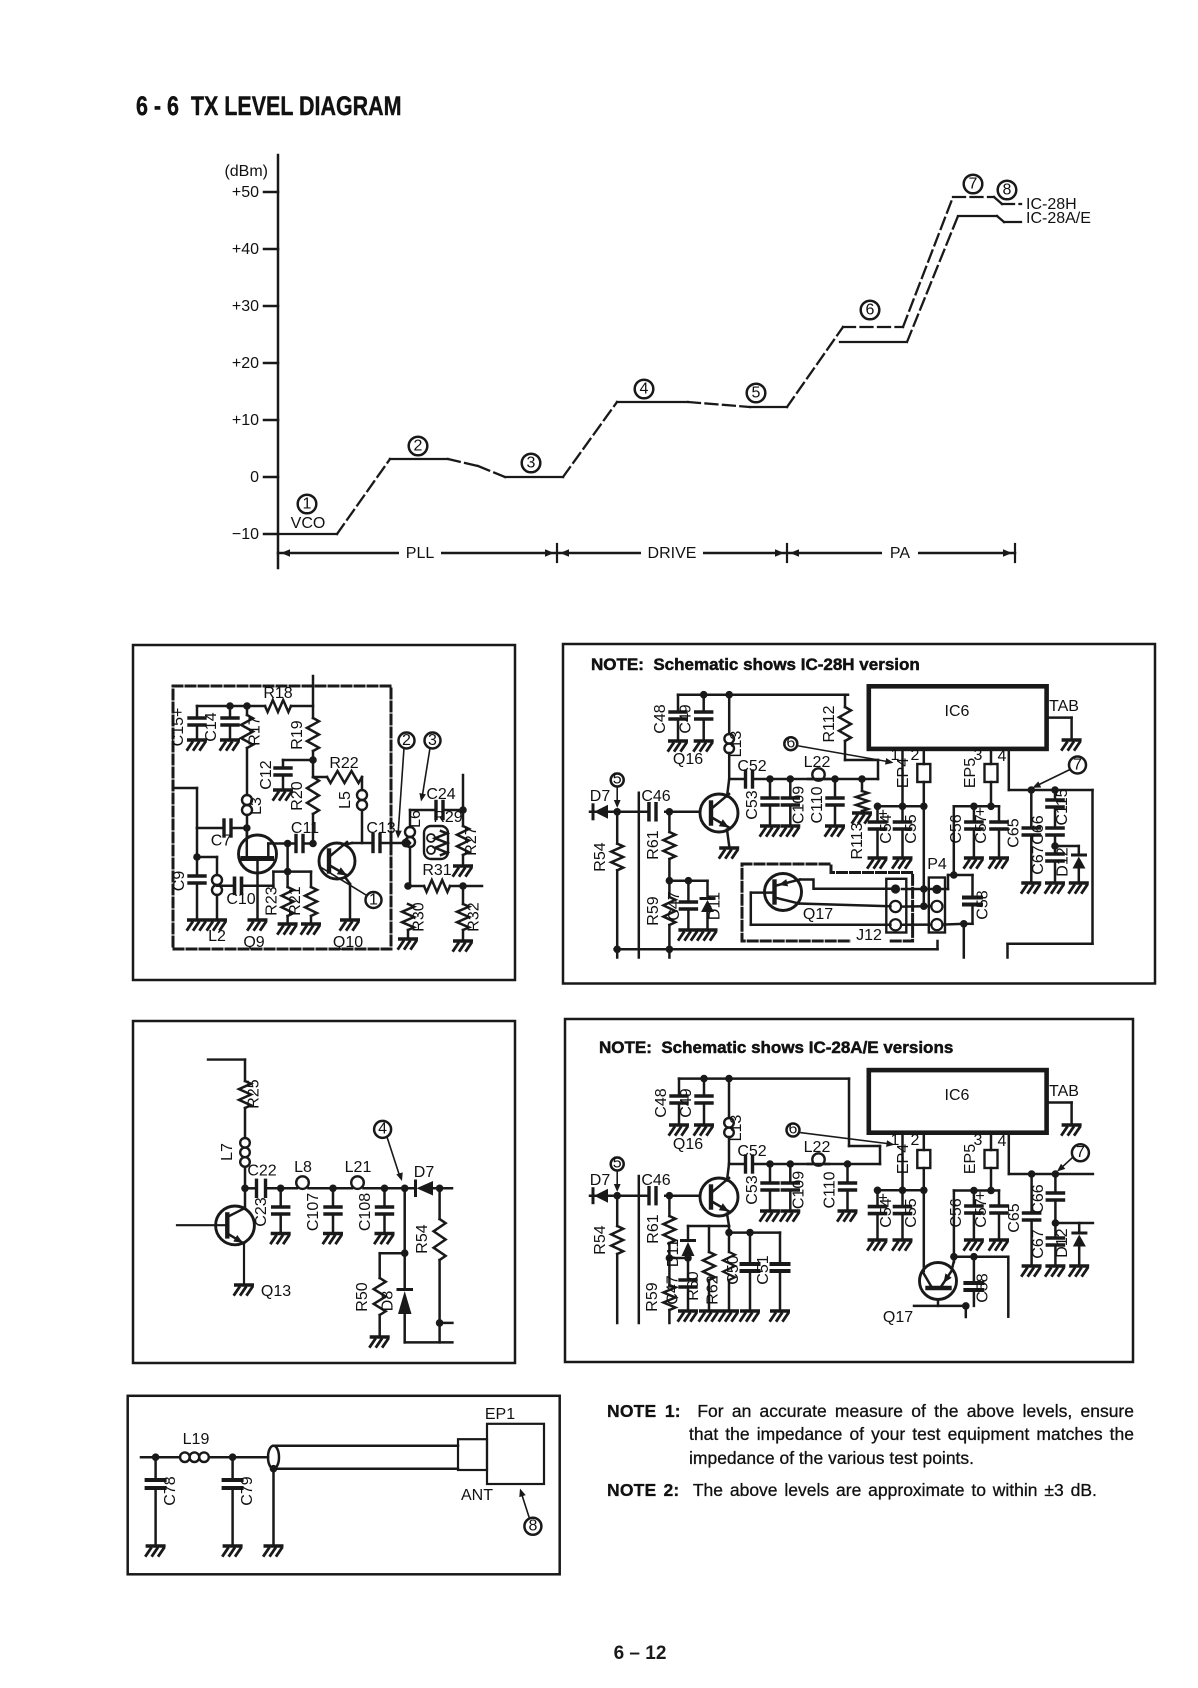 This screenshot has width=1198, height=1688. I want to click on svg-text: R23, so click(272, 900).